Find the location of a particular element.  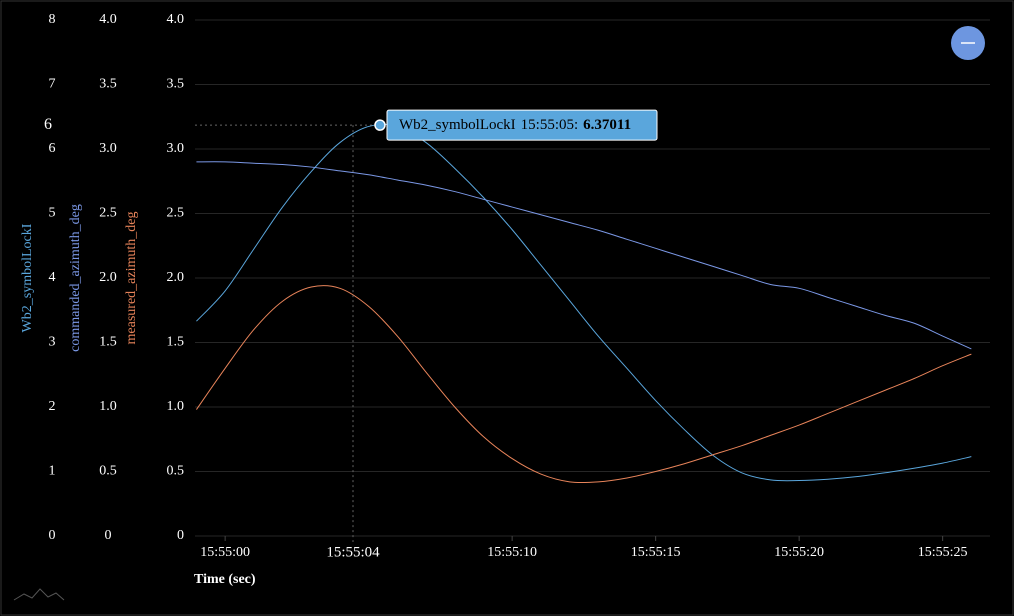

hover-x-label: 15:55:04 is located at coordinates (353, 552).